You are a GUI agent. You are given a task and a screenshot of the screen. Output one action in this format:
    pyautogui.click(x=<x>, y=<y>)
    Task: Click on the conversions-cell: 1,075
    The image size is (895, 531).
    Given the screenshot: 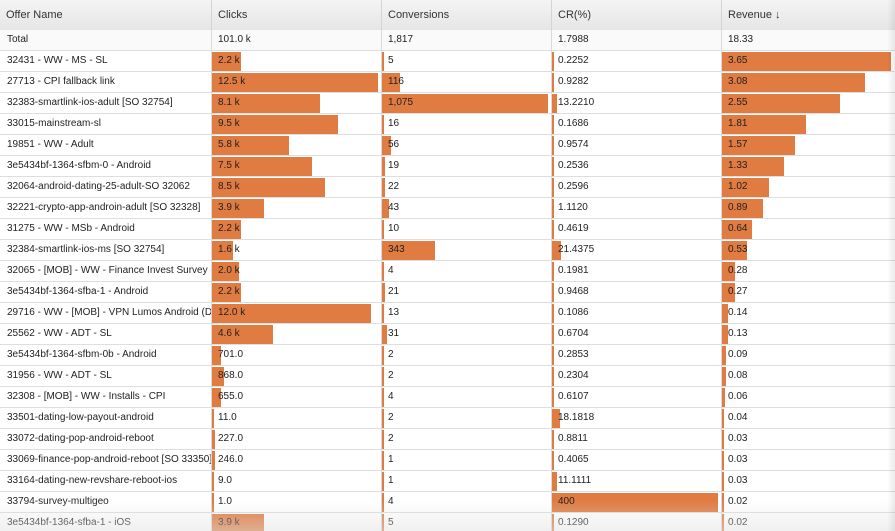 What is the action you would take?
    pyautogui.click(x=467, y=103)
    